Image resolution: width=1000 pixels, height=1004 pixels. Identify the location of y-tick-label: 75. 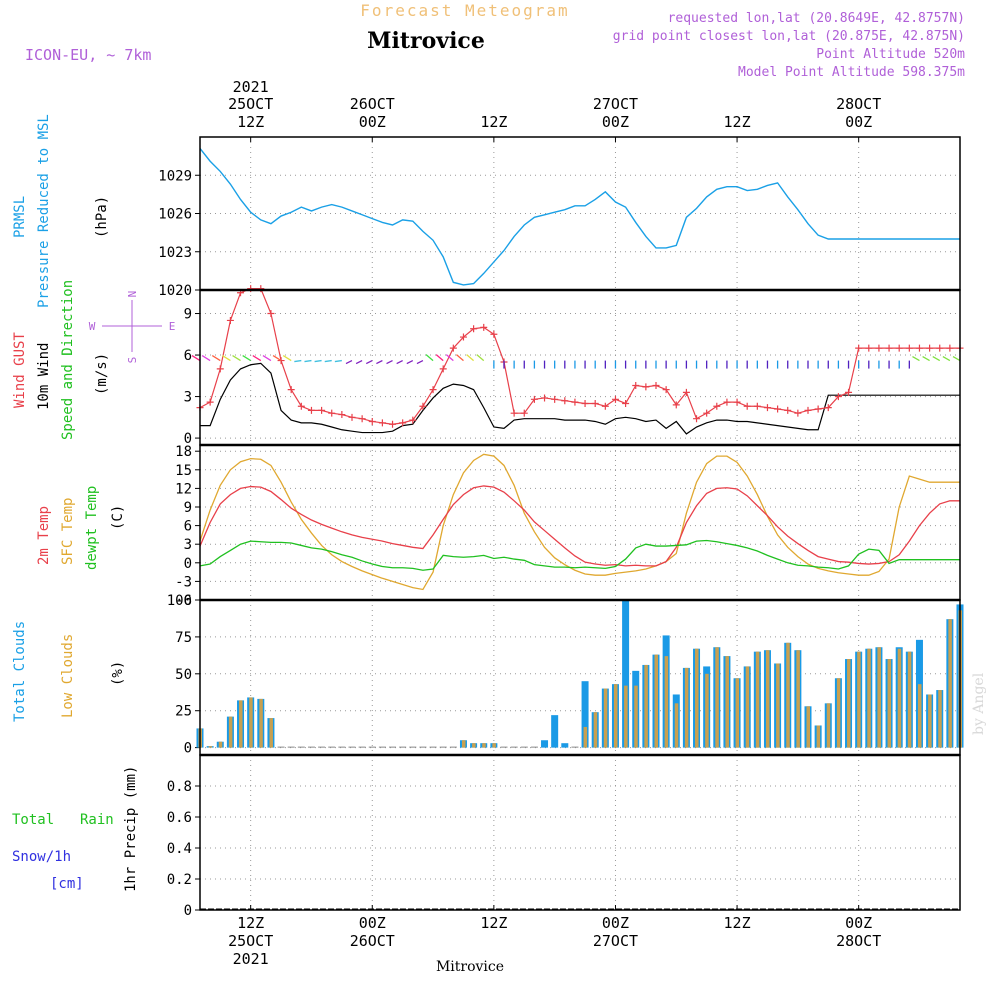
(183, 638).